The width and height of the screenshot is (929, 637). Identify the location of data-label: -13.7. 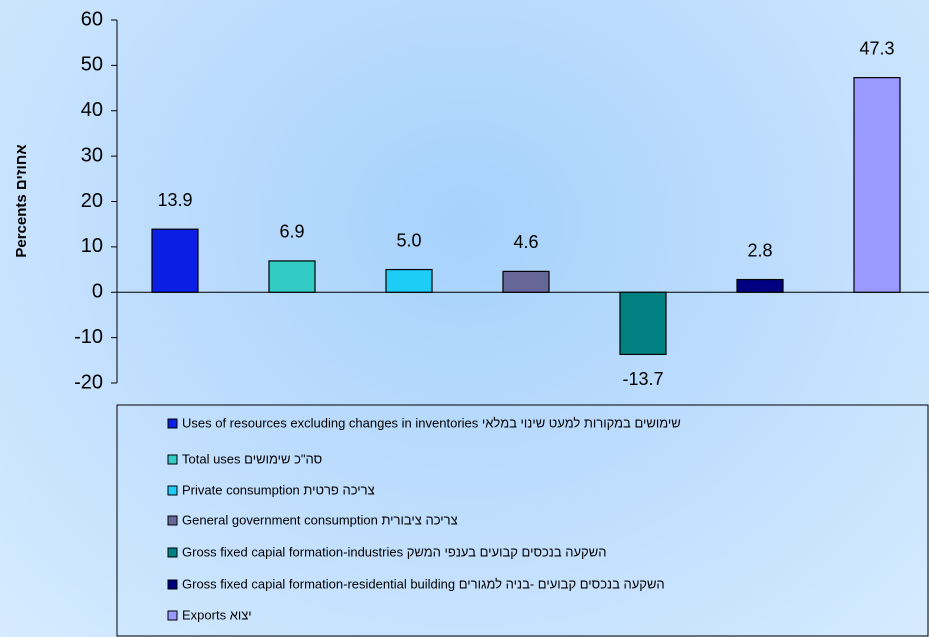
(642, 379).